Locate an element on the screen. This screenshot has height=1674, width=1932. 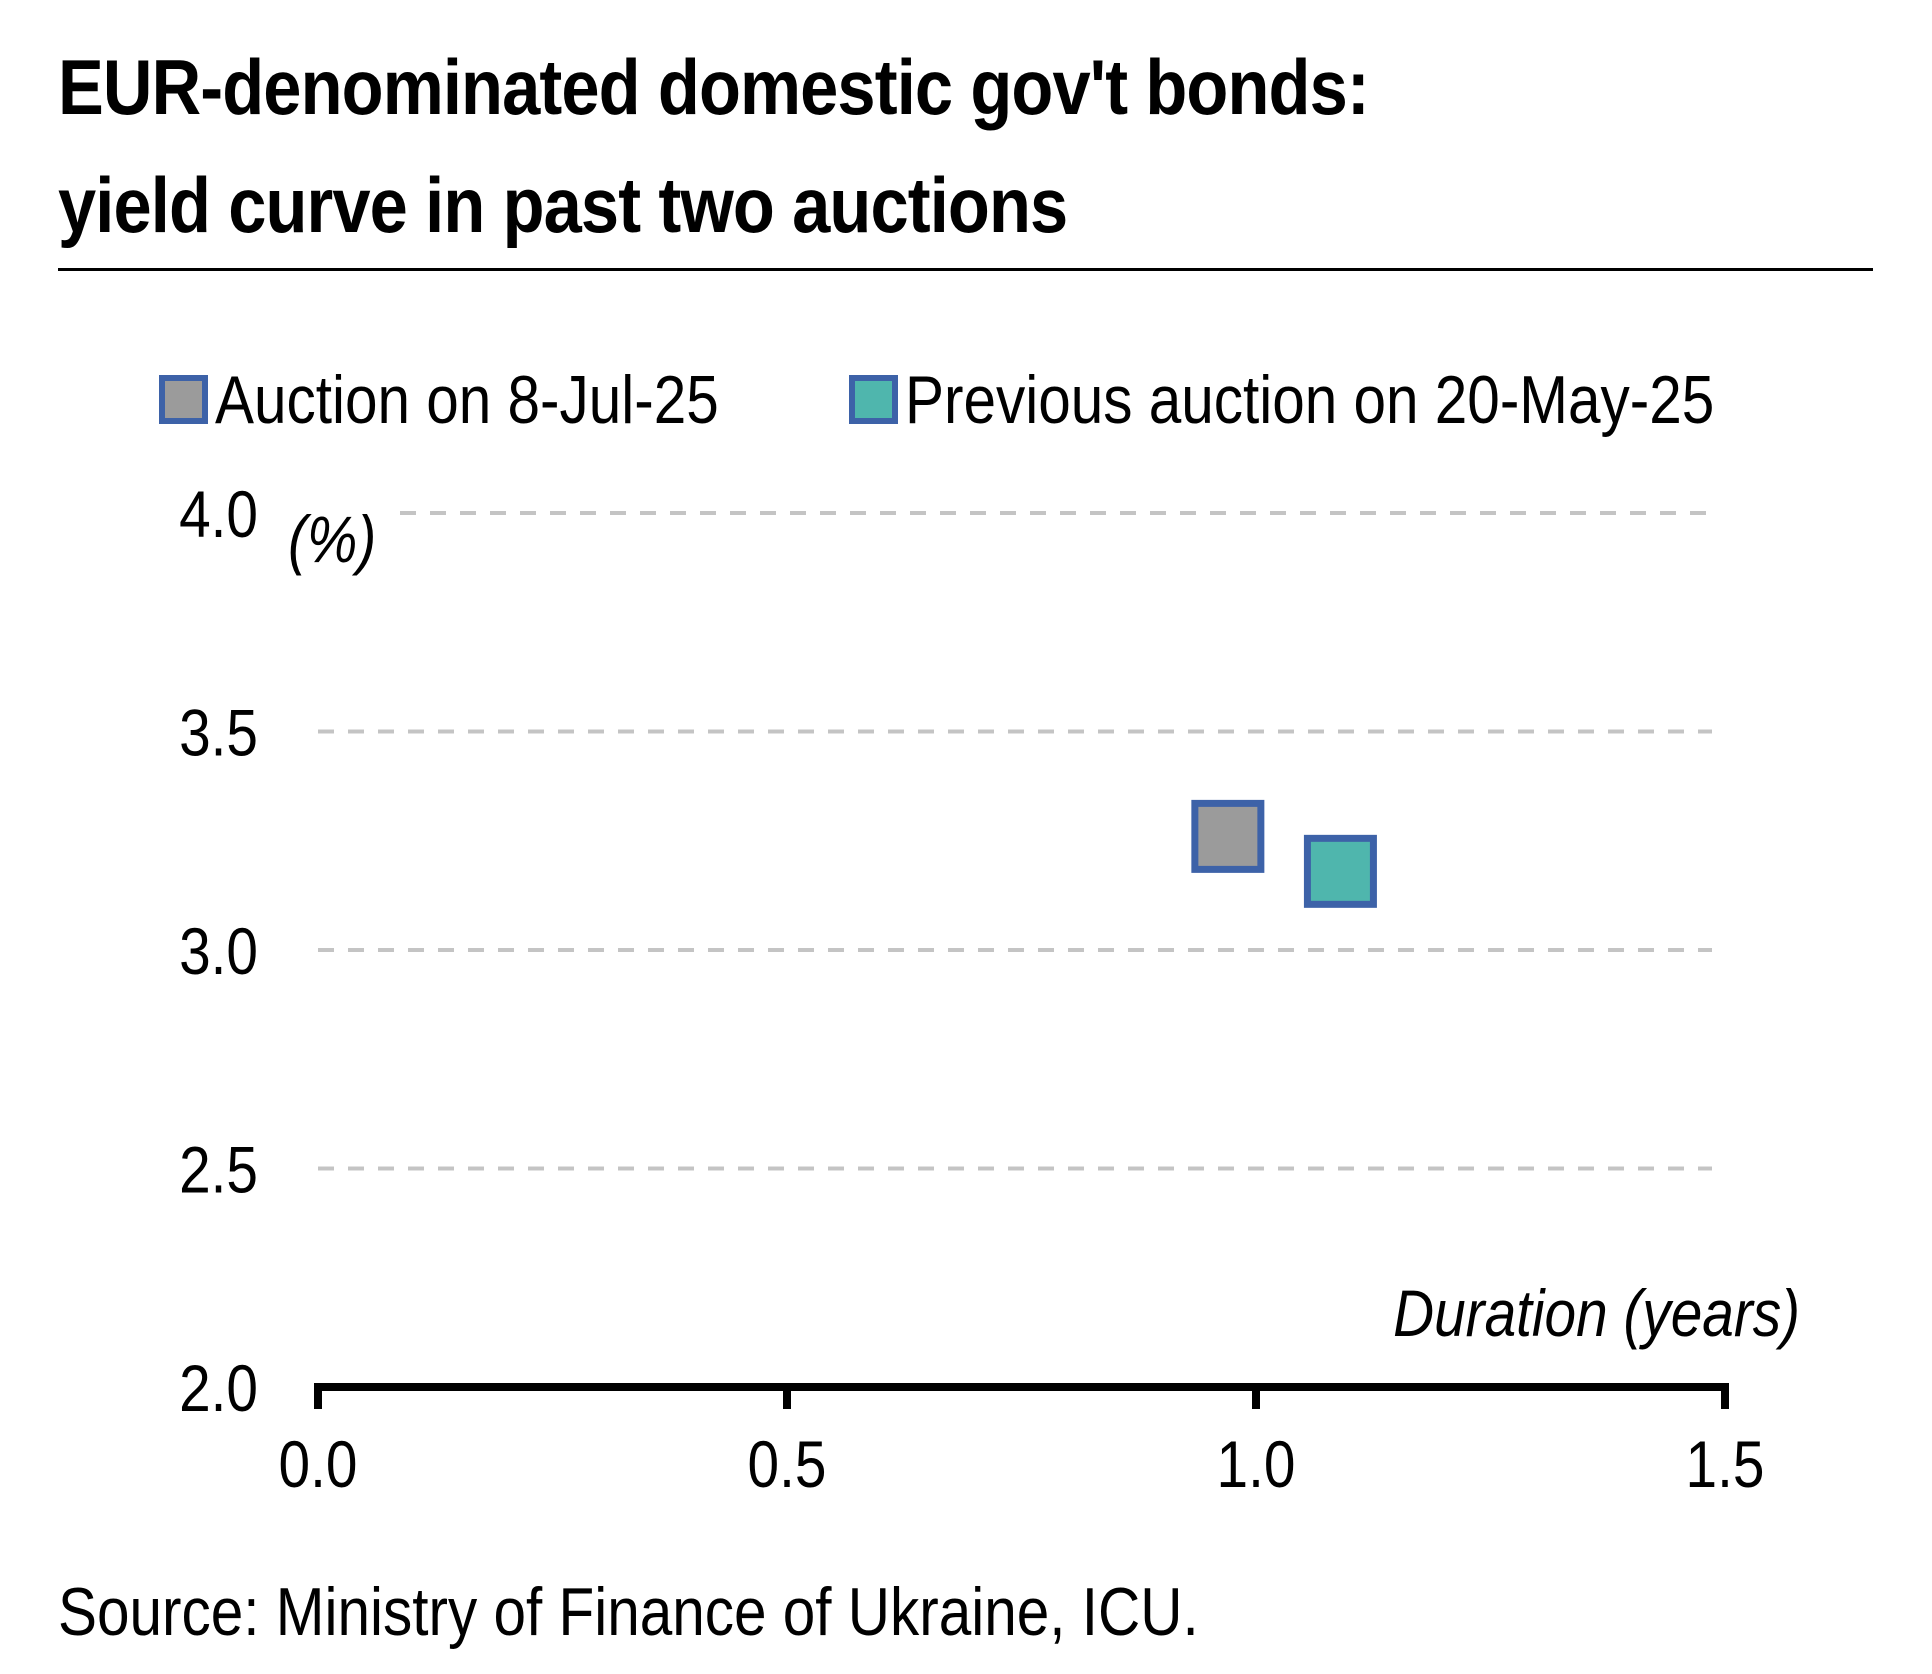
legend-label-1: Auction on 8-Jul-25 is located at coordinates (467, 400).